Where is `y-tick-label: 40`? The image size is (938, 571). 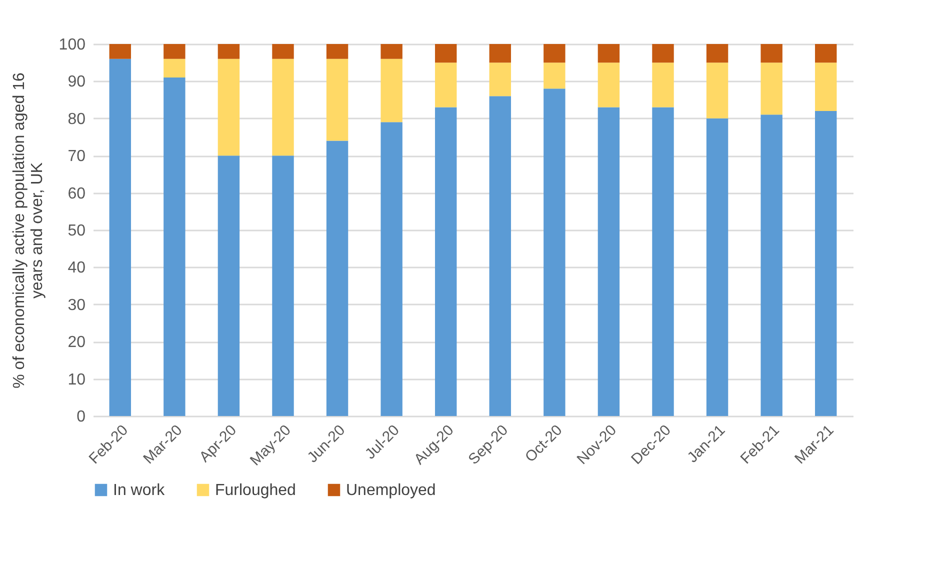
y-tick-label: 40 is located at coordinates (77, 268).